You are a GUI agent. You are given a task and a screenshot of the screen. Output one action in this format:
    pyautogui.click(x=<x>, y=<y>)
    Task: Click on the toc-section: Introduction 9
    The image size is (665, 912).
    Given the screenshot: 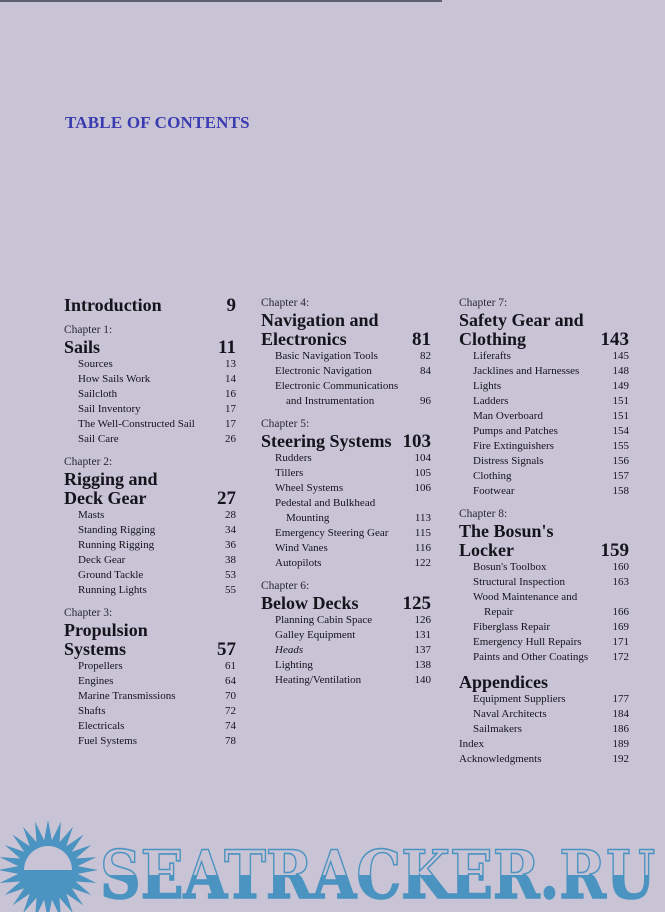 What is the action you would take?
    pyautogui.click(x=150, y=305)
    